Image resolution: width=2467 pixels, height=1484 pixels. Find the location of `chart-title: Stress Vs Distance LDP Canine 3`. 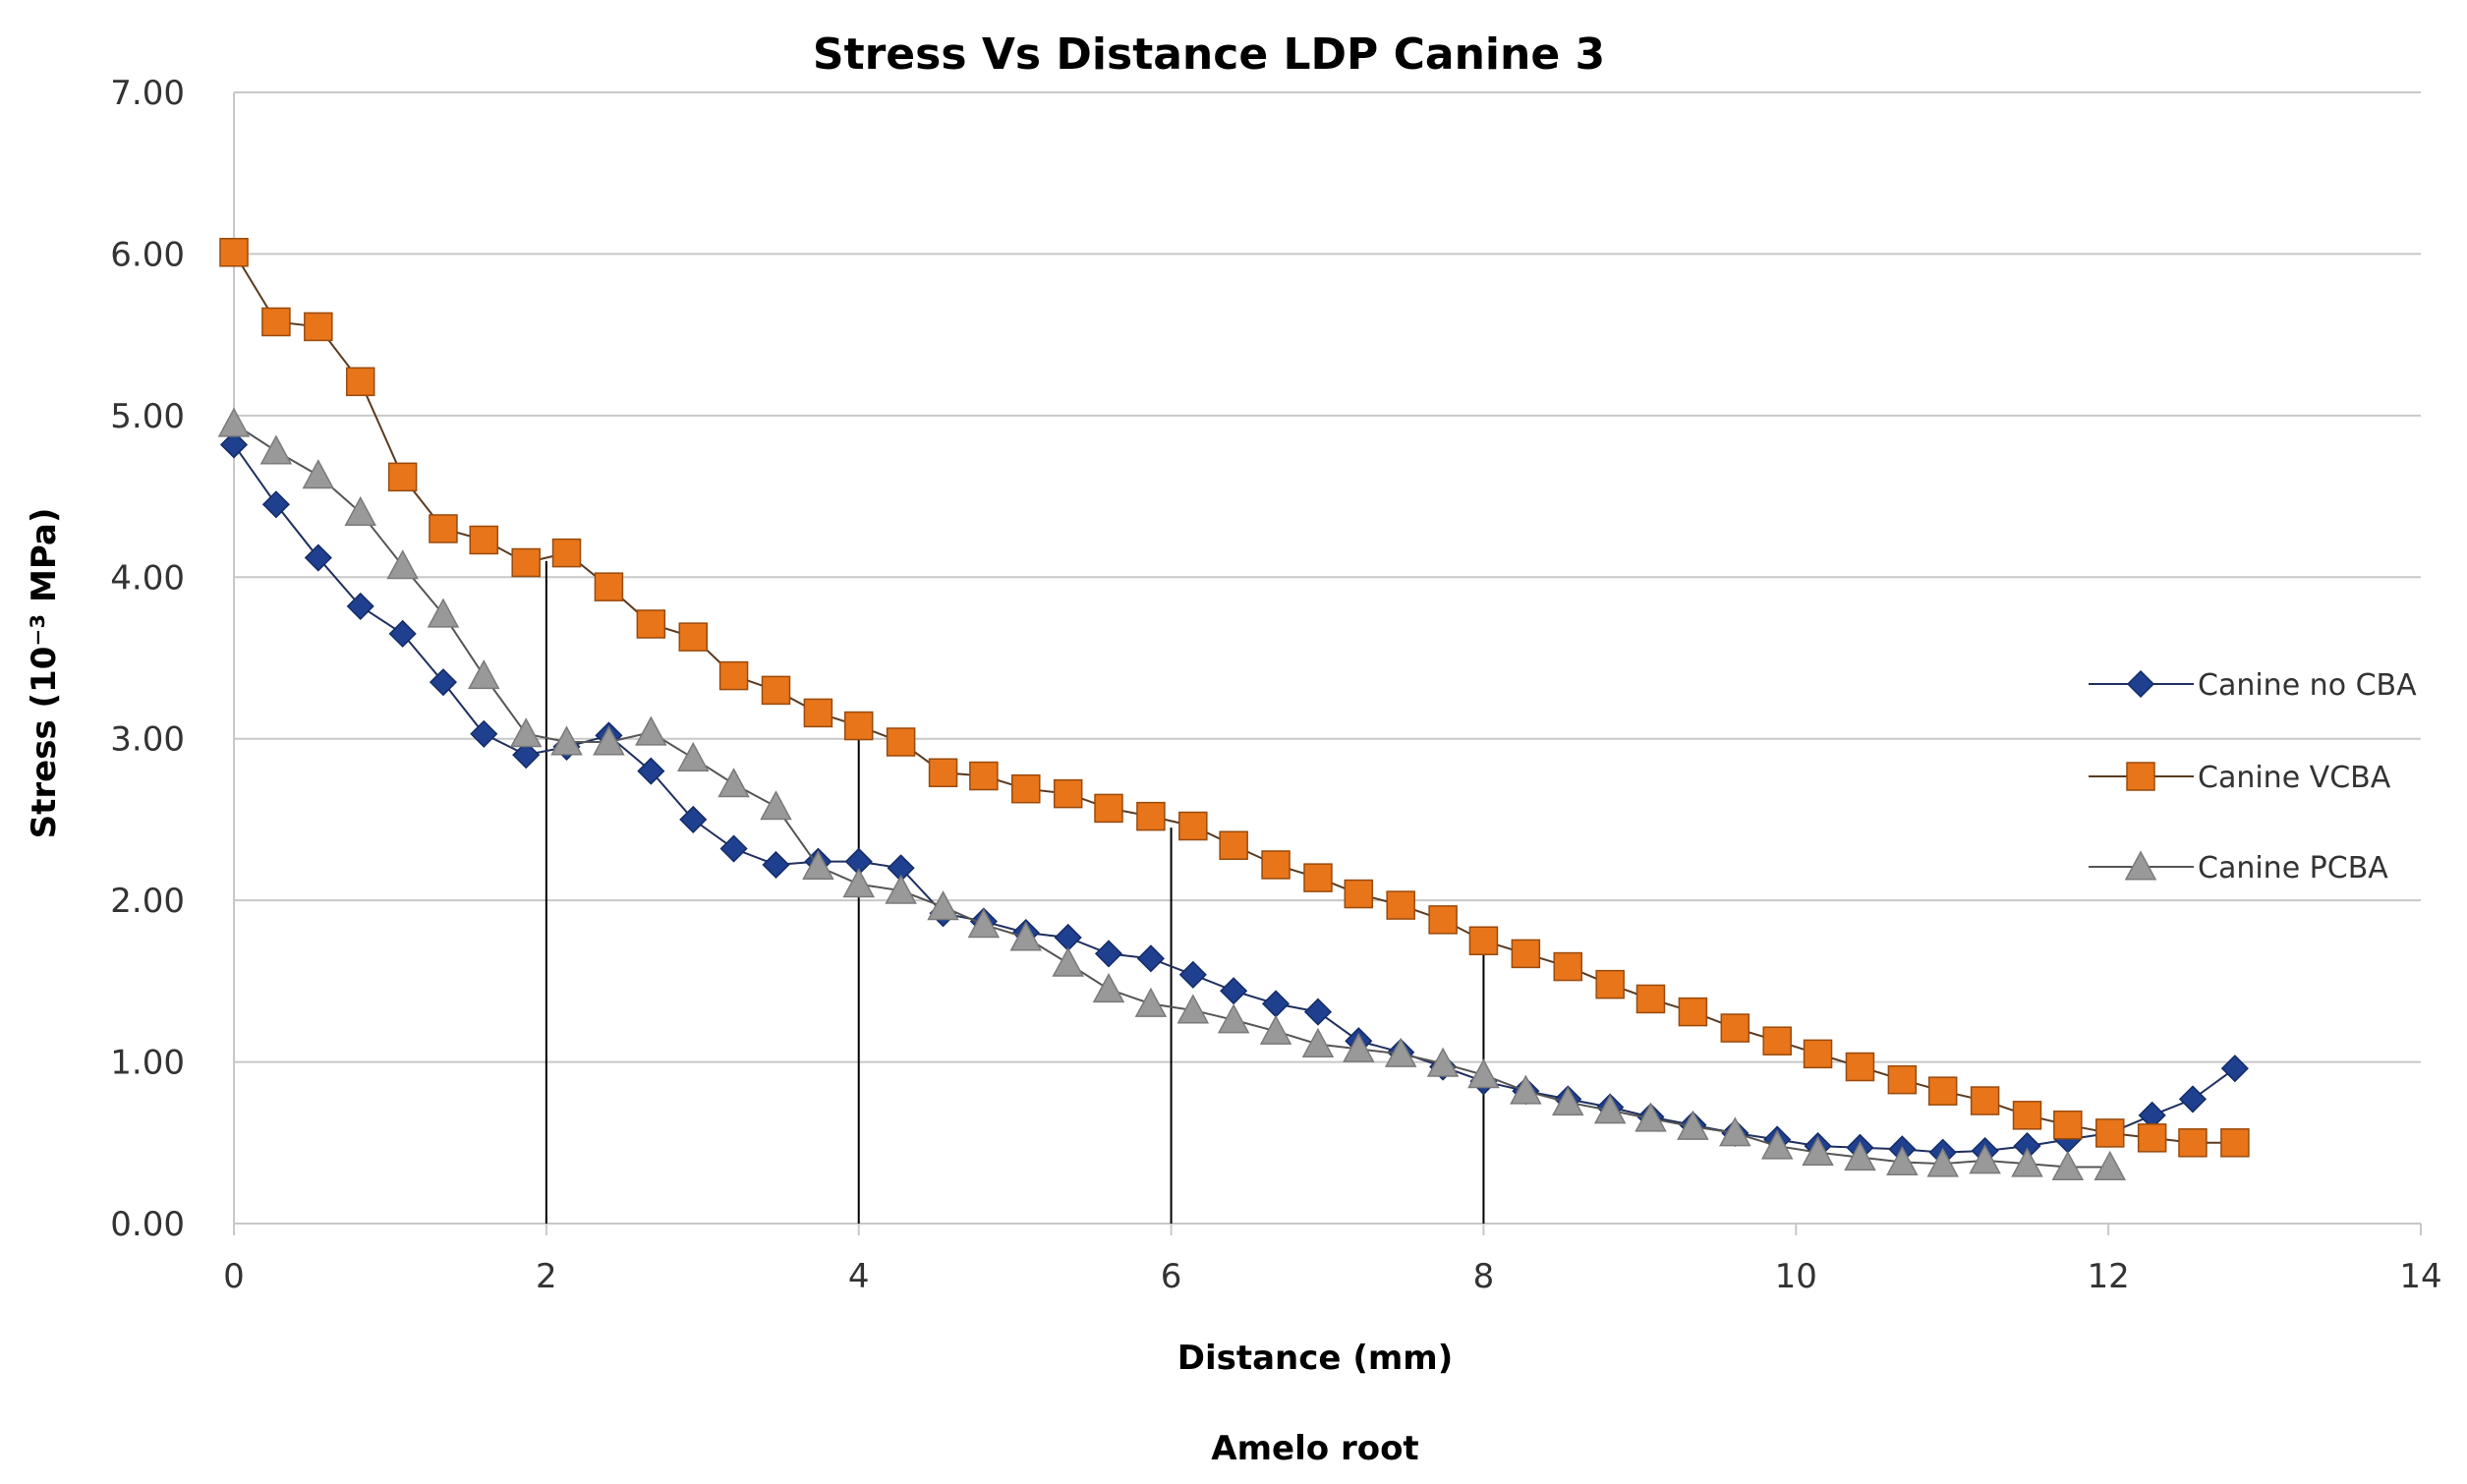

chart-title: Stress Vs Distance LDP Canine 3 is located at coordinates (1209, 54).